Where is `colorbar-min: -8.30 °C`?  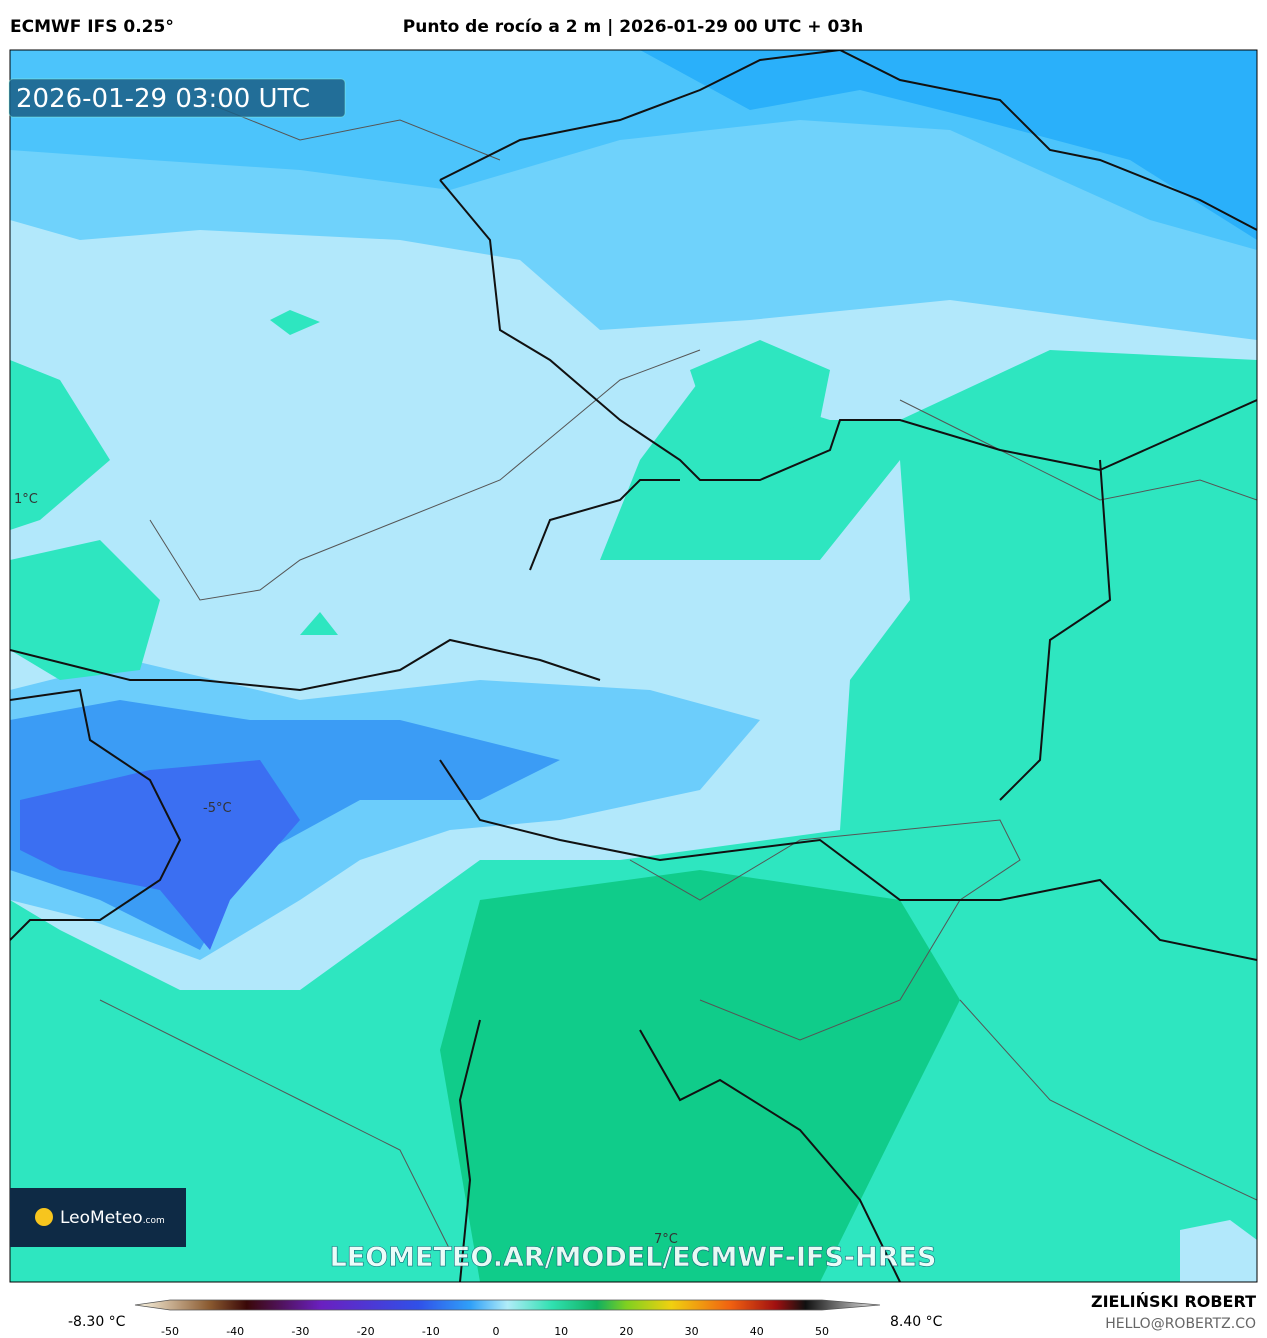 colorbar-min: -8.30 °C is located at coordinates (97, 1322).